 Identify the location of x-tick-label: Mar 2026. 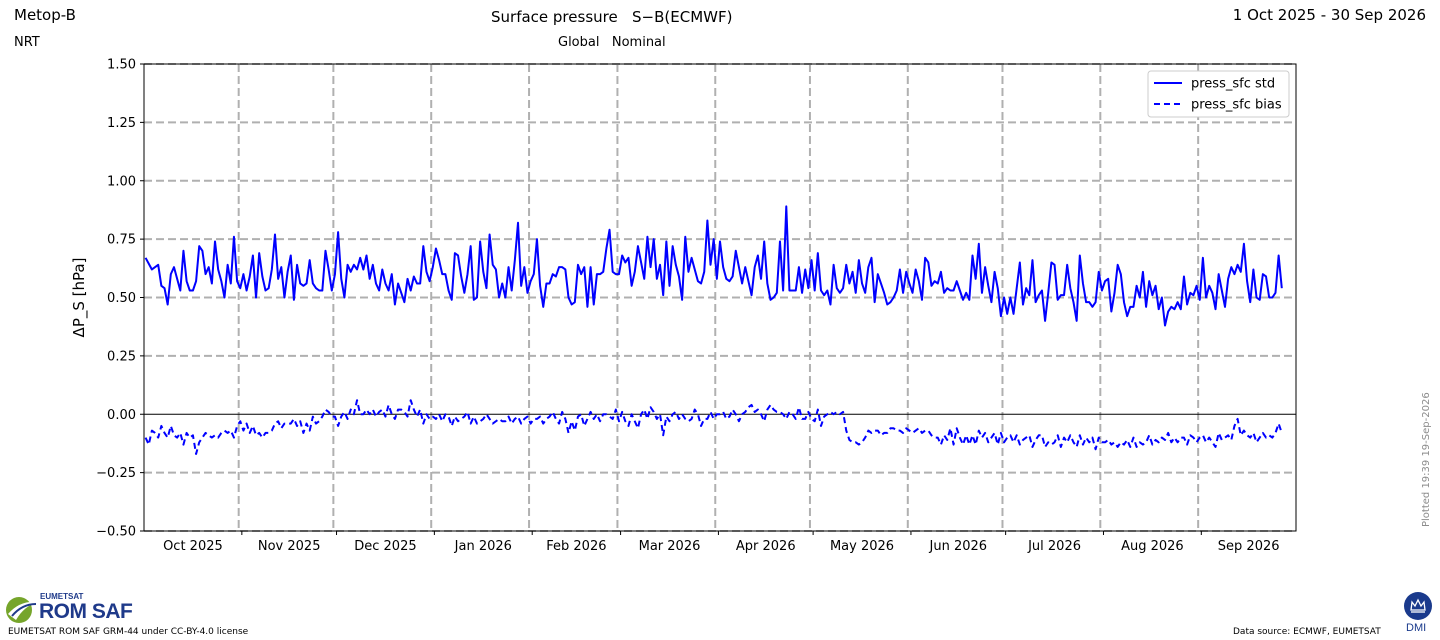
(670, 546).